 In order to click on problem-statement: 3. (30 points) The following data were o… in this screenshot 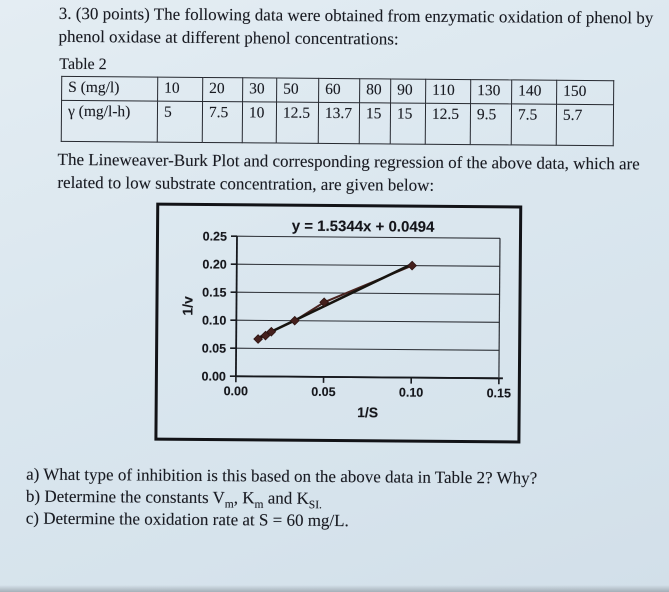, I will do `click(355, 28)`.